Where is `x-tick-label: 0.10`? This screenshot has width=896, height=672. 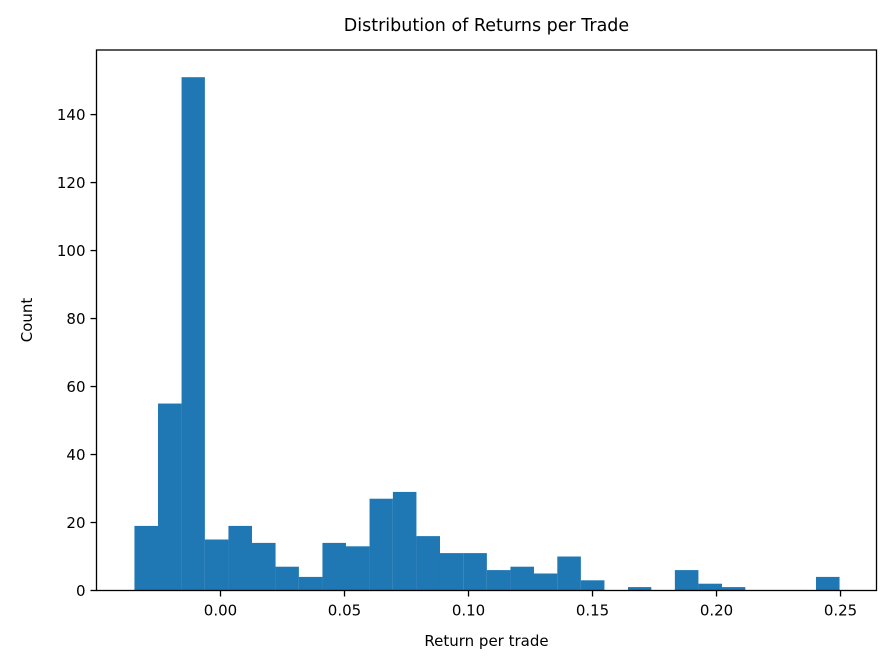
x-tick-label: 0.10 is located at coordinates (468, 611).